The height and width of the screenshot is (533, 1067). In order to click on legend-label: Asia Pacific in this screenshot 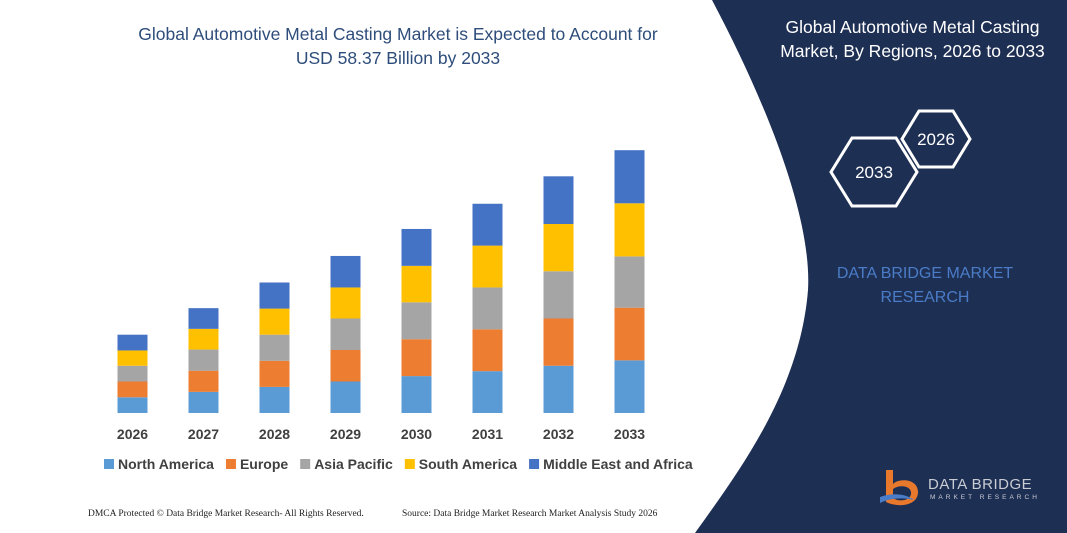, I will do `click(353, 464)`.